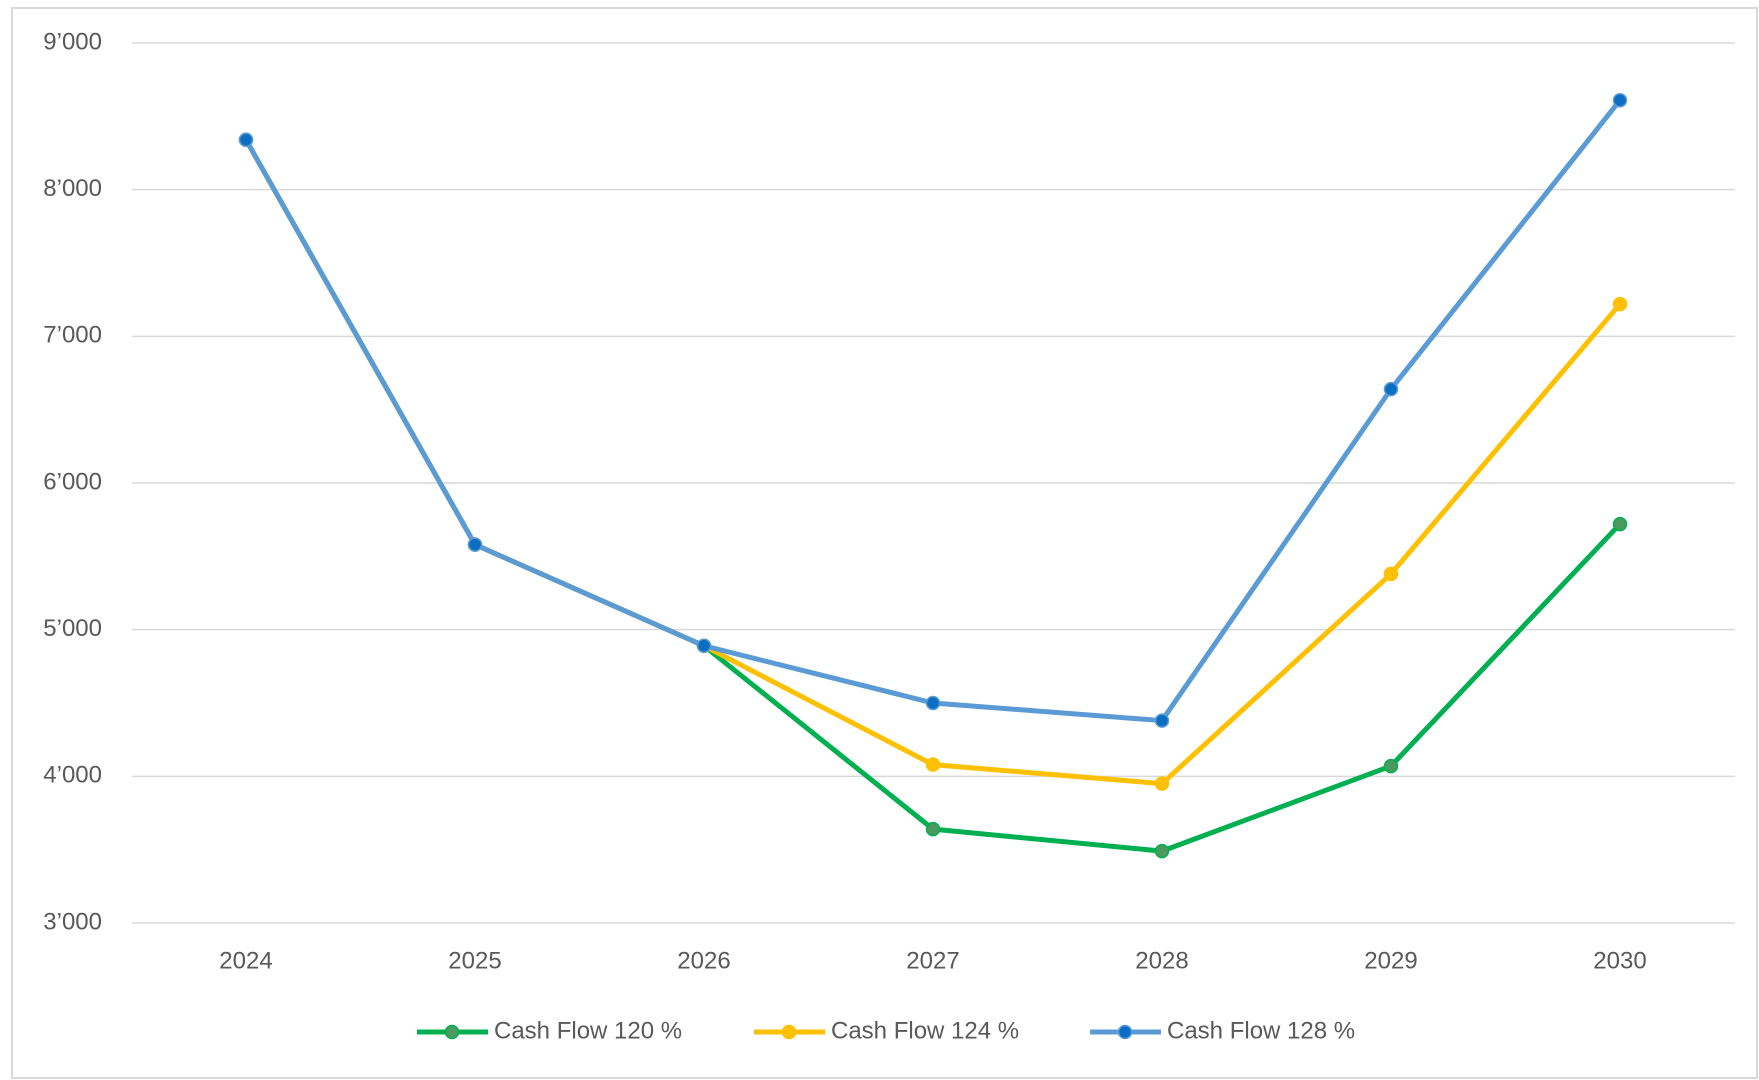 The image size is (1759, 1080). I want to click on x-tick-label: 2025, so click(474, 960).